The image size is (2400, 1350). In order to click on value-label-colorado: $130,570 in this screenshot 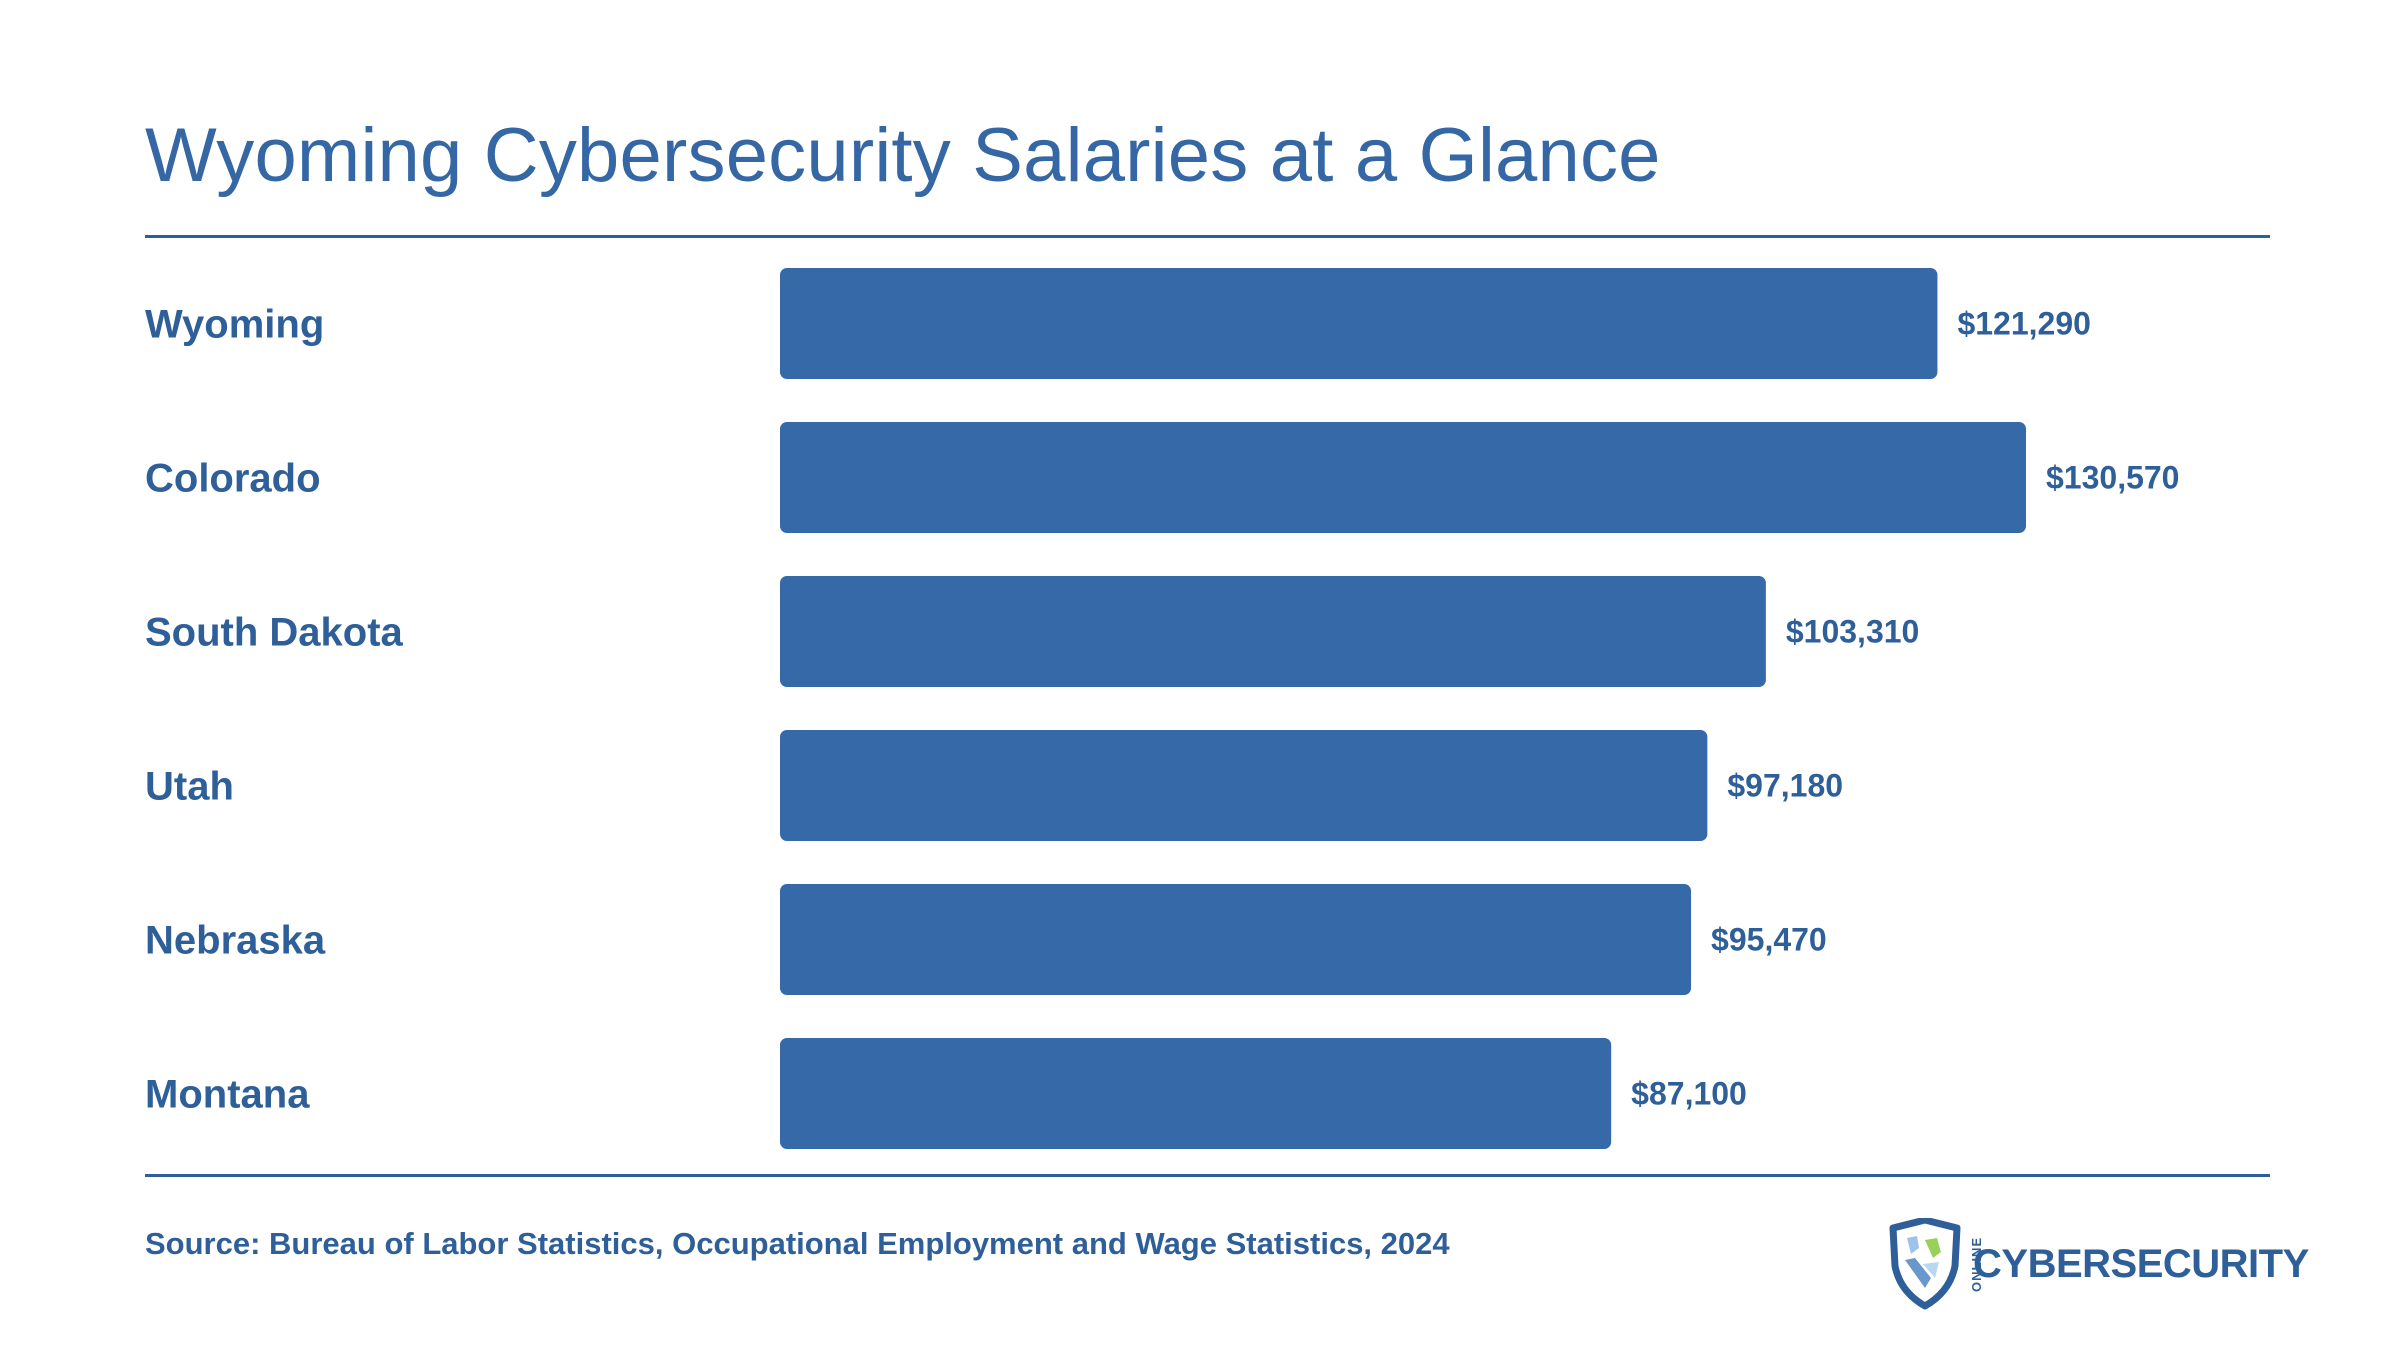, I will do `click(2112, 478)`.